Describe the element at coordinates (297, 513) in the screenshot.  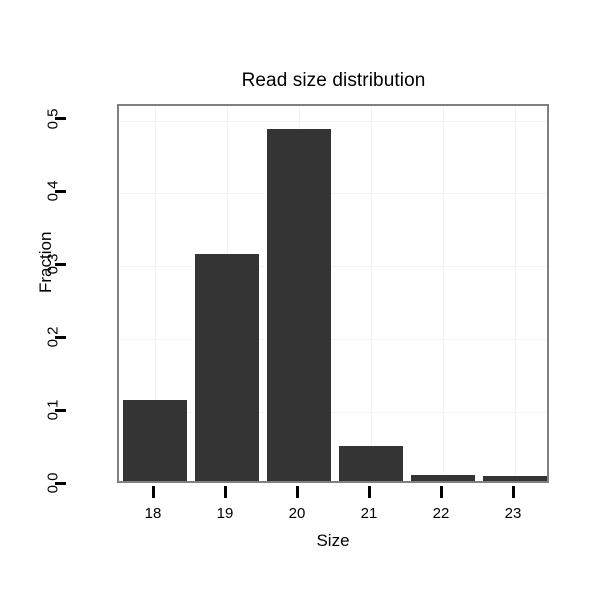
I see `x-tick-label: 20` at that location.